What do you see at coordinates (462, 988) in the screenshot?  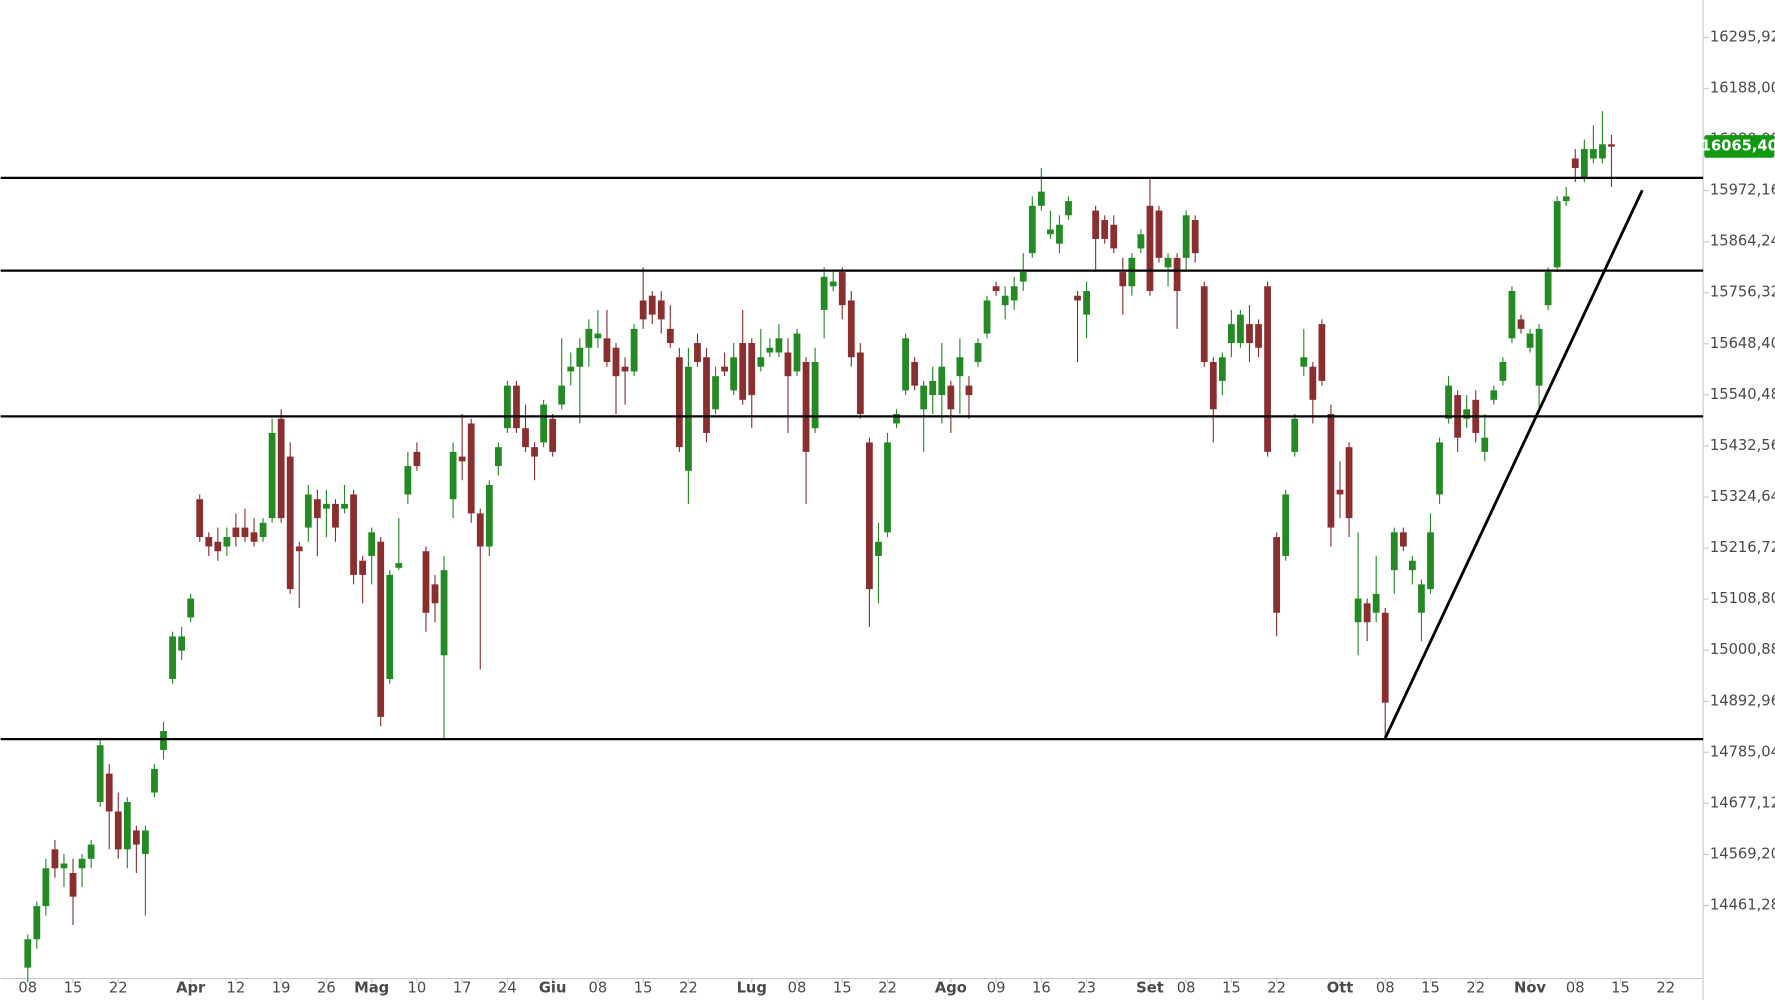 I see `x-tick-label: 17` at bounding box center [462, 988].